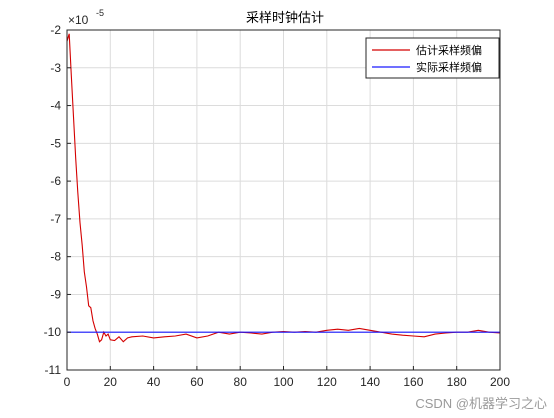 The image size is (554, 418). What do you see at coordinates (327, 382) in the screenshot?
I see `x-tick-label: 120` at bounding box center [327, 382].